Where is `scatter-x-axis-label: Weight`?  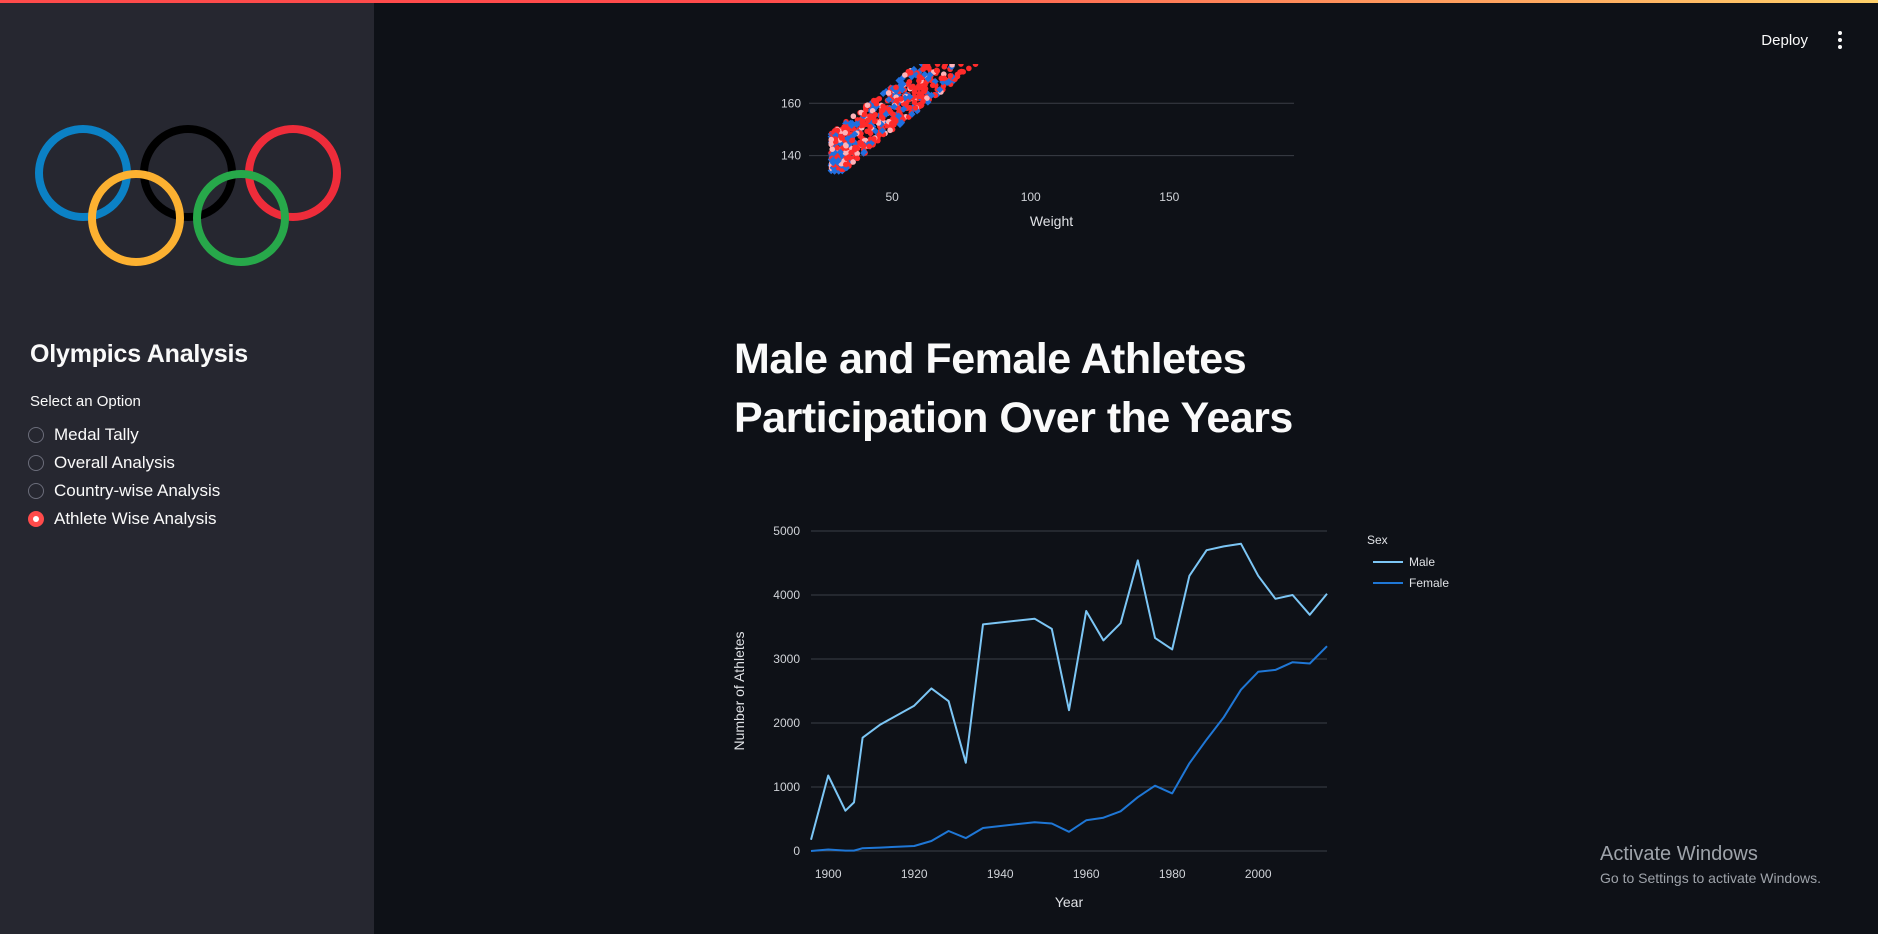 scatter-x-axis-label: Weight is located at coordinates (1051, 221).